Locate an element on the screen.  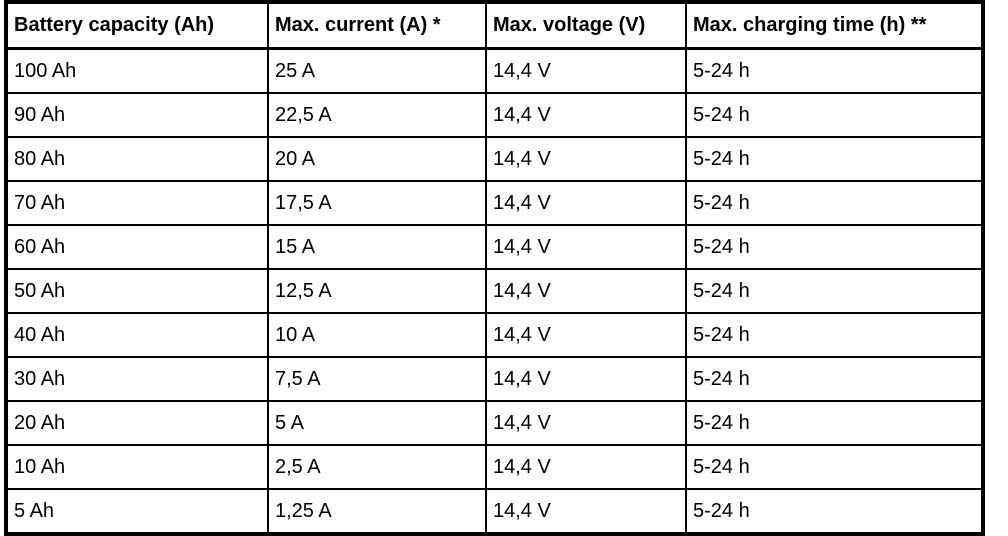
table-row: 90 Ah 22,5 A 14,4 V 5-24 h is located at coordinates (494, 114).